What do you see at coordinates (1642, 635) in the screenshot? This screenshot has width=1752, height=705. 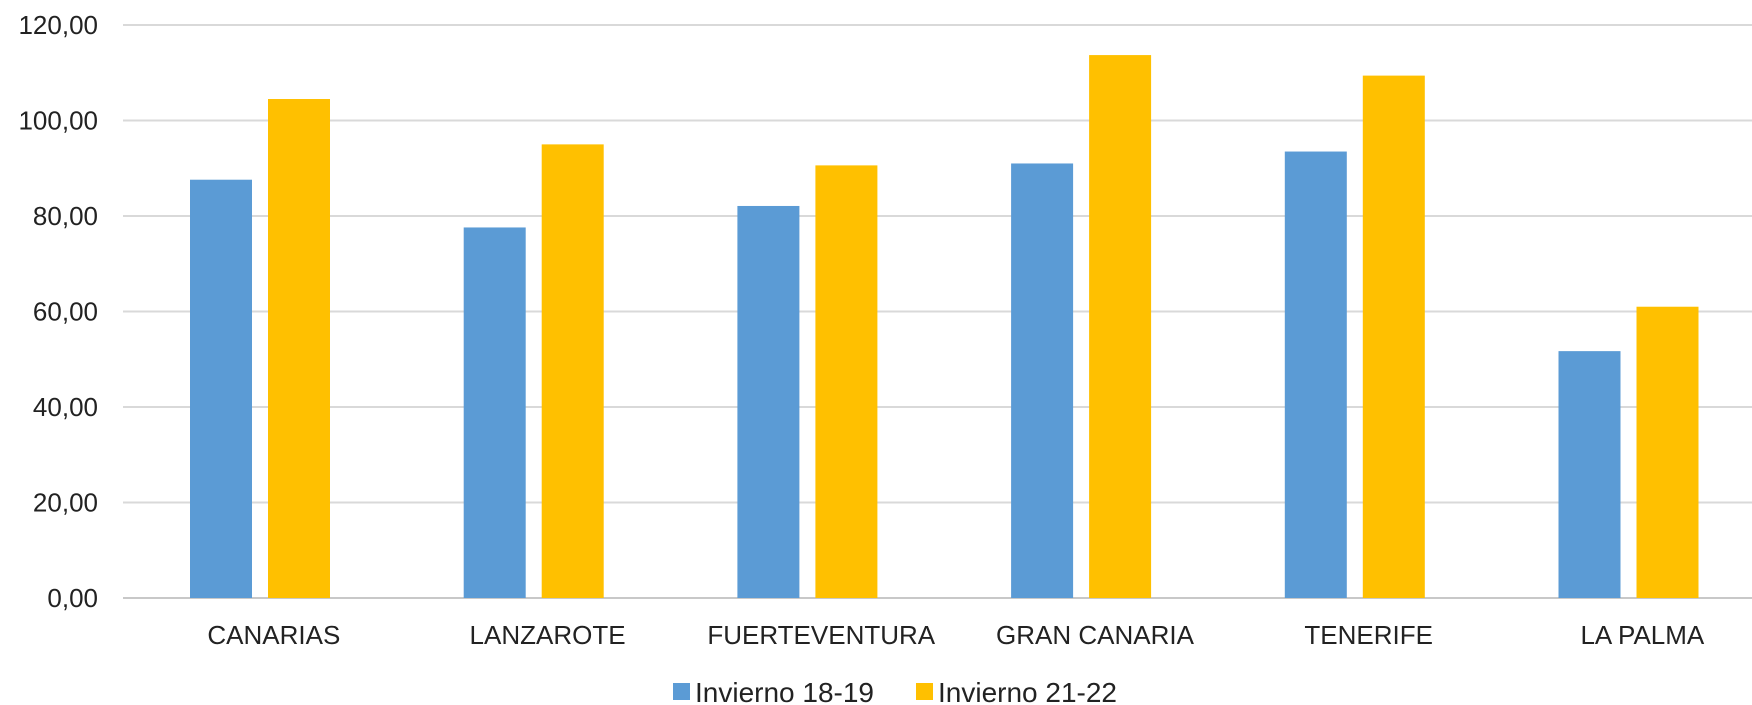 I see `category-label: LA PALMA` at bounding box center [1642, 635].